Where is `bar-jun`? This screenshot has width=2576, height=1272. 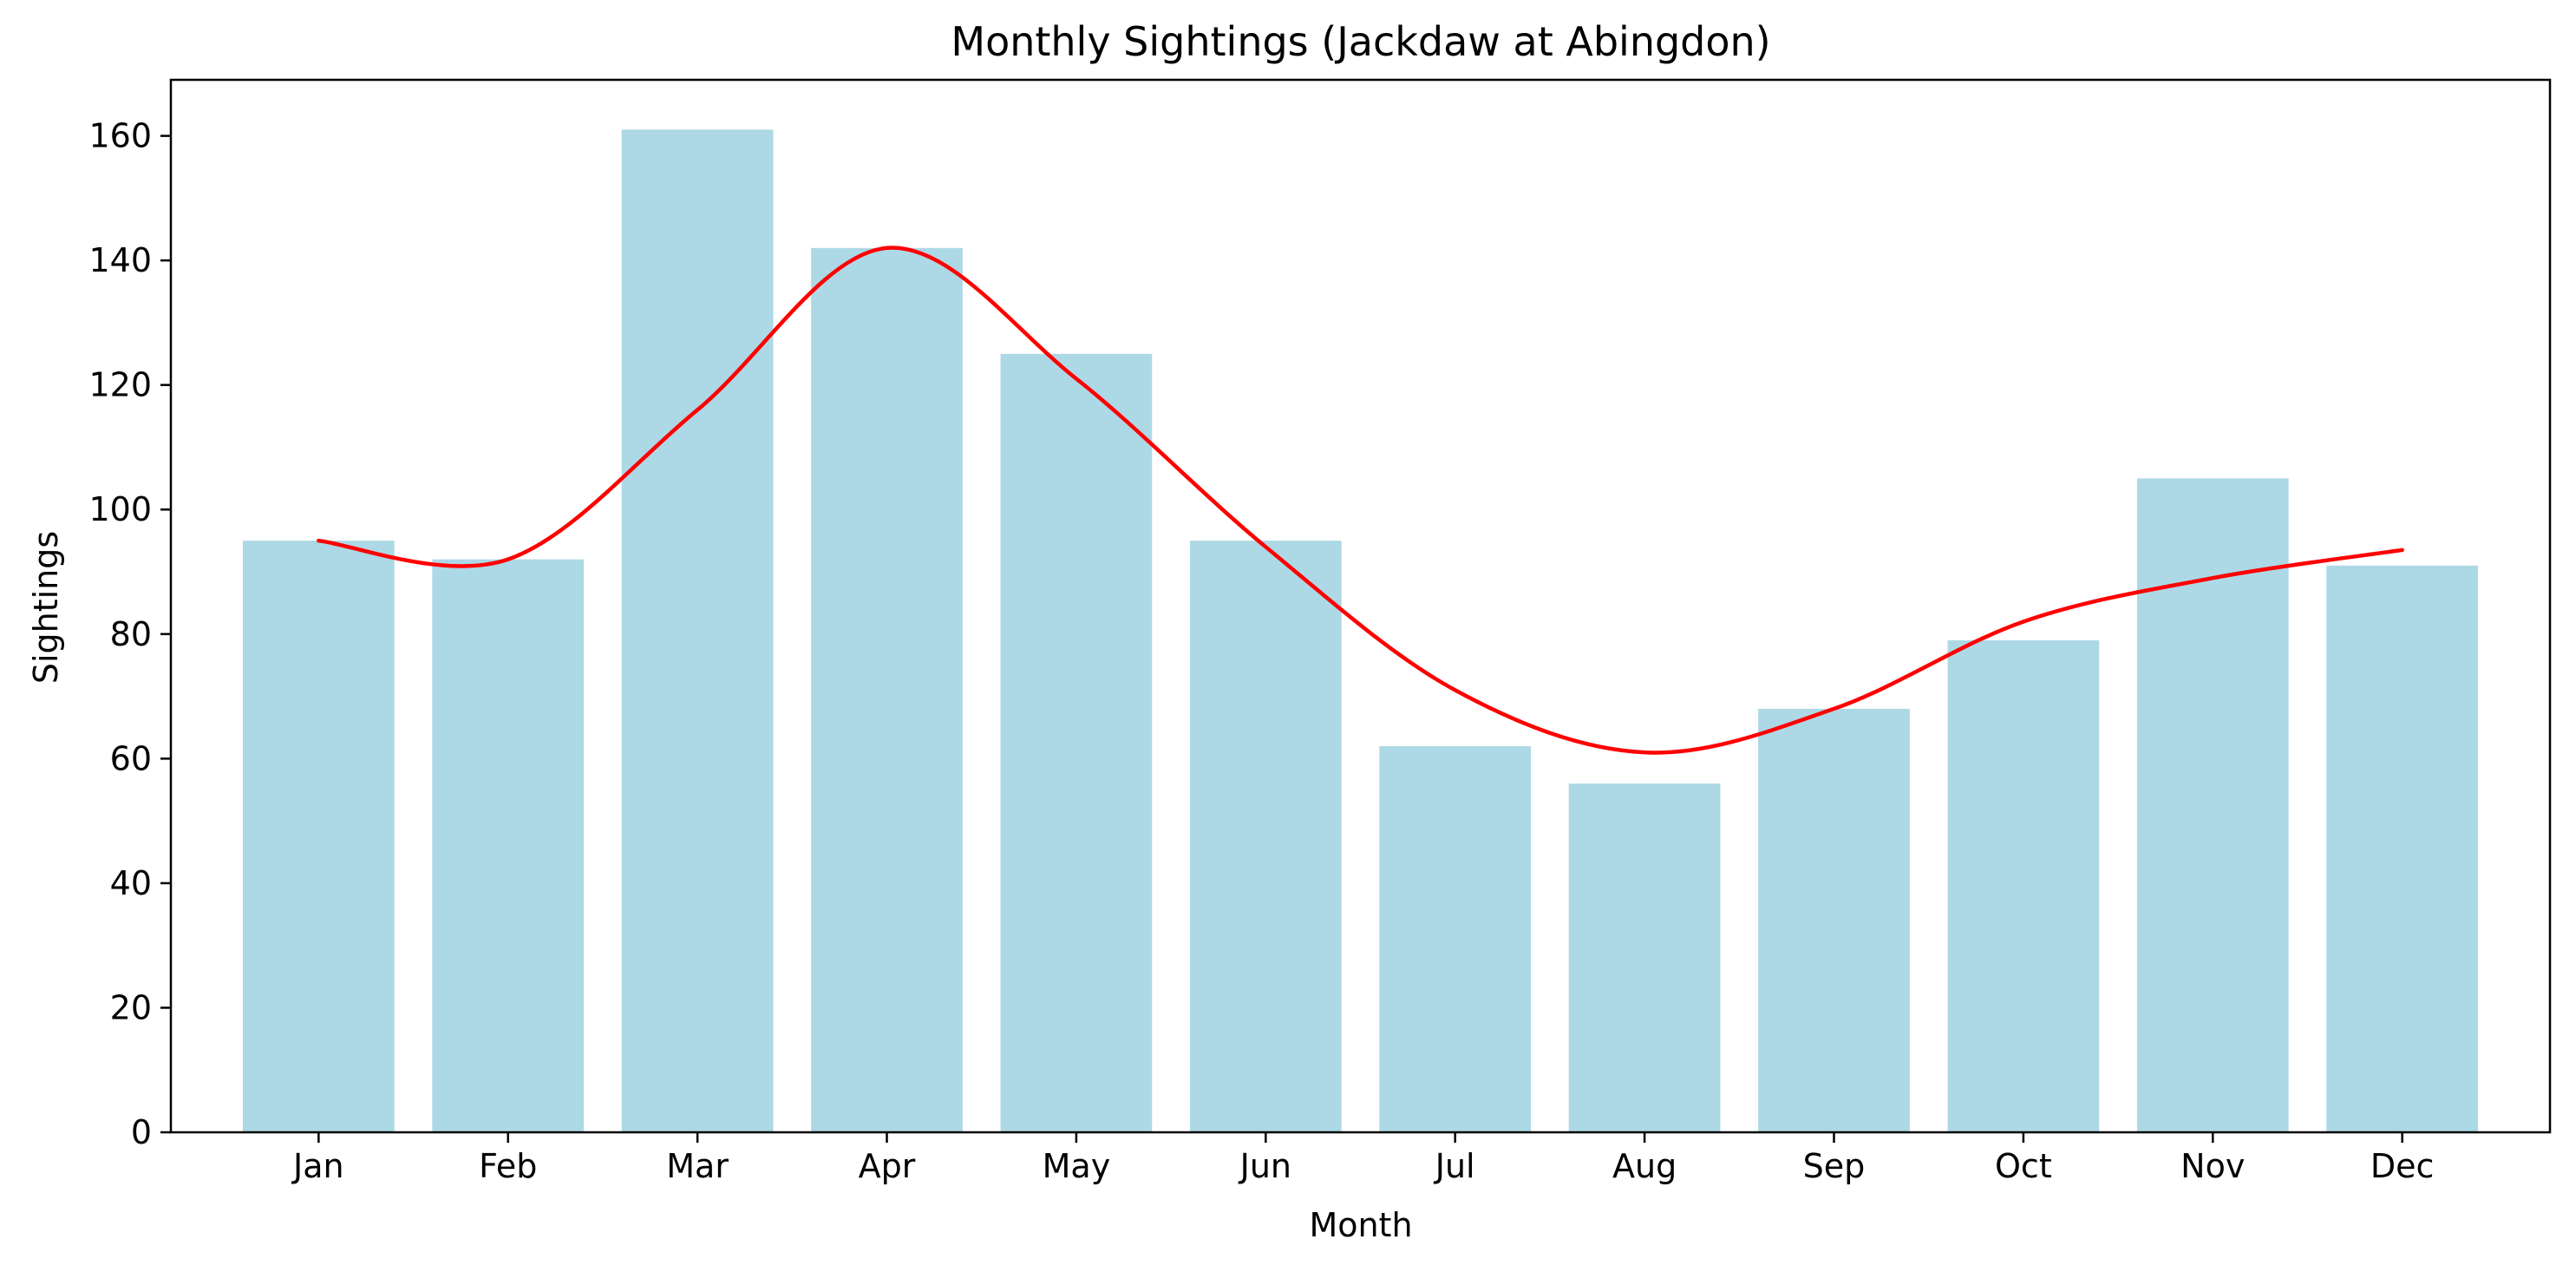 bar-jun is located at coordinates (1265, 836).